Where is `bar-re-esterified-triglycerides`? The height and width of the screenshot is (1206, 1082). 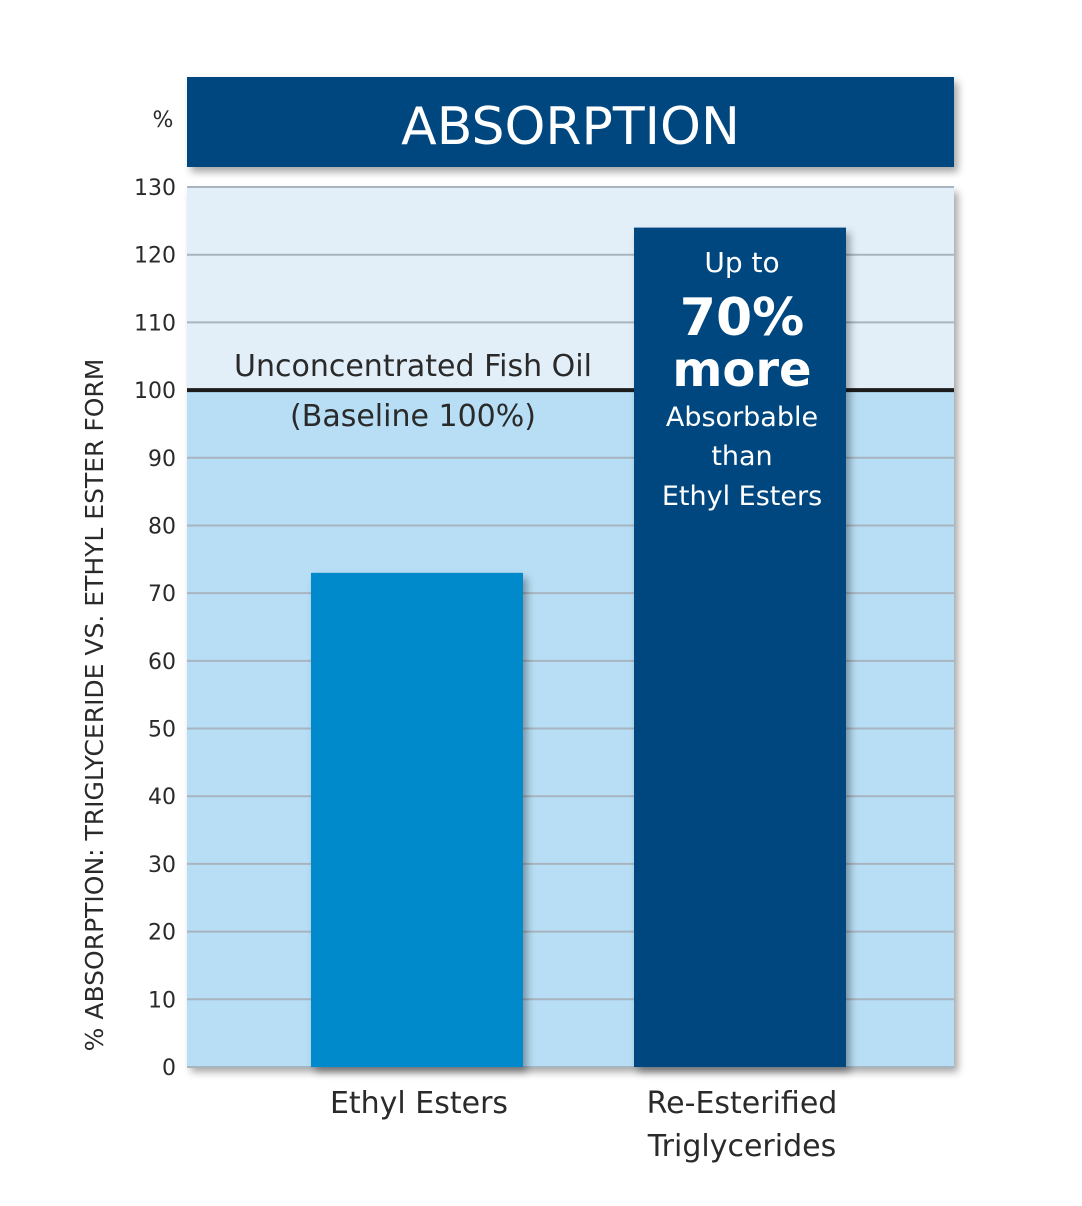
bar-re-esterified-triglycerides is located at coordinates (740, 647).